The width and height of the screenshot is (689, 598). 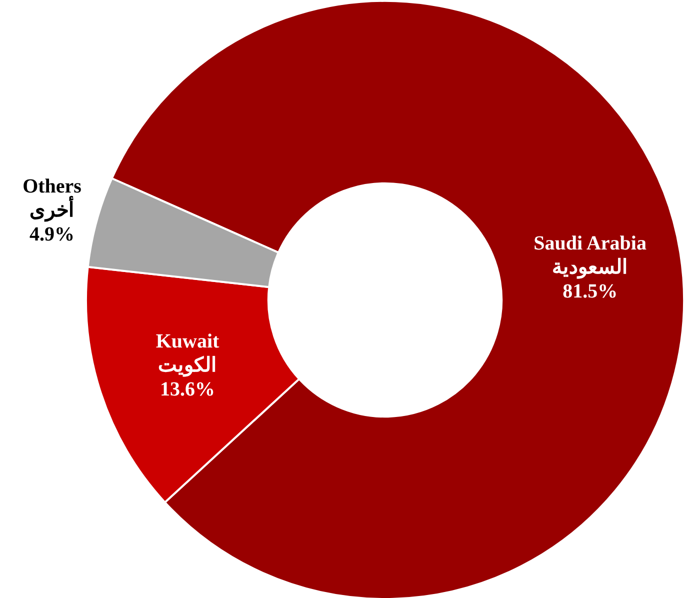 I want to click on data-label: 13.6%, so click(x=187, y=389).